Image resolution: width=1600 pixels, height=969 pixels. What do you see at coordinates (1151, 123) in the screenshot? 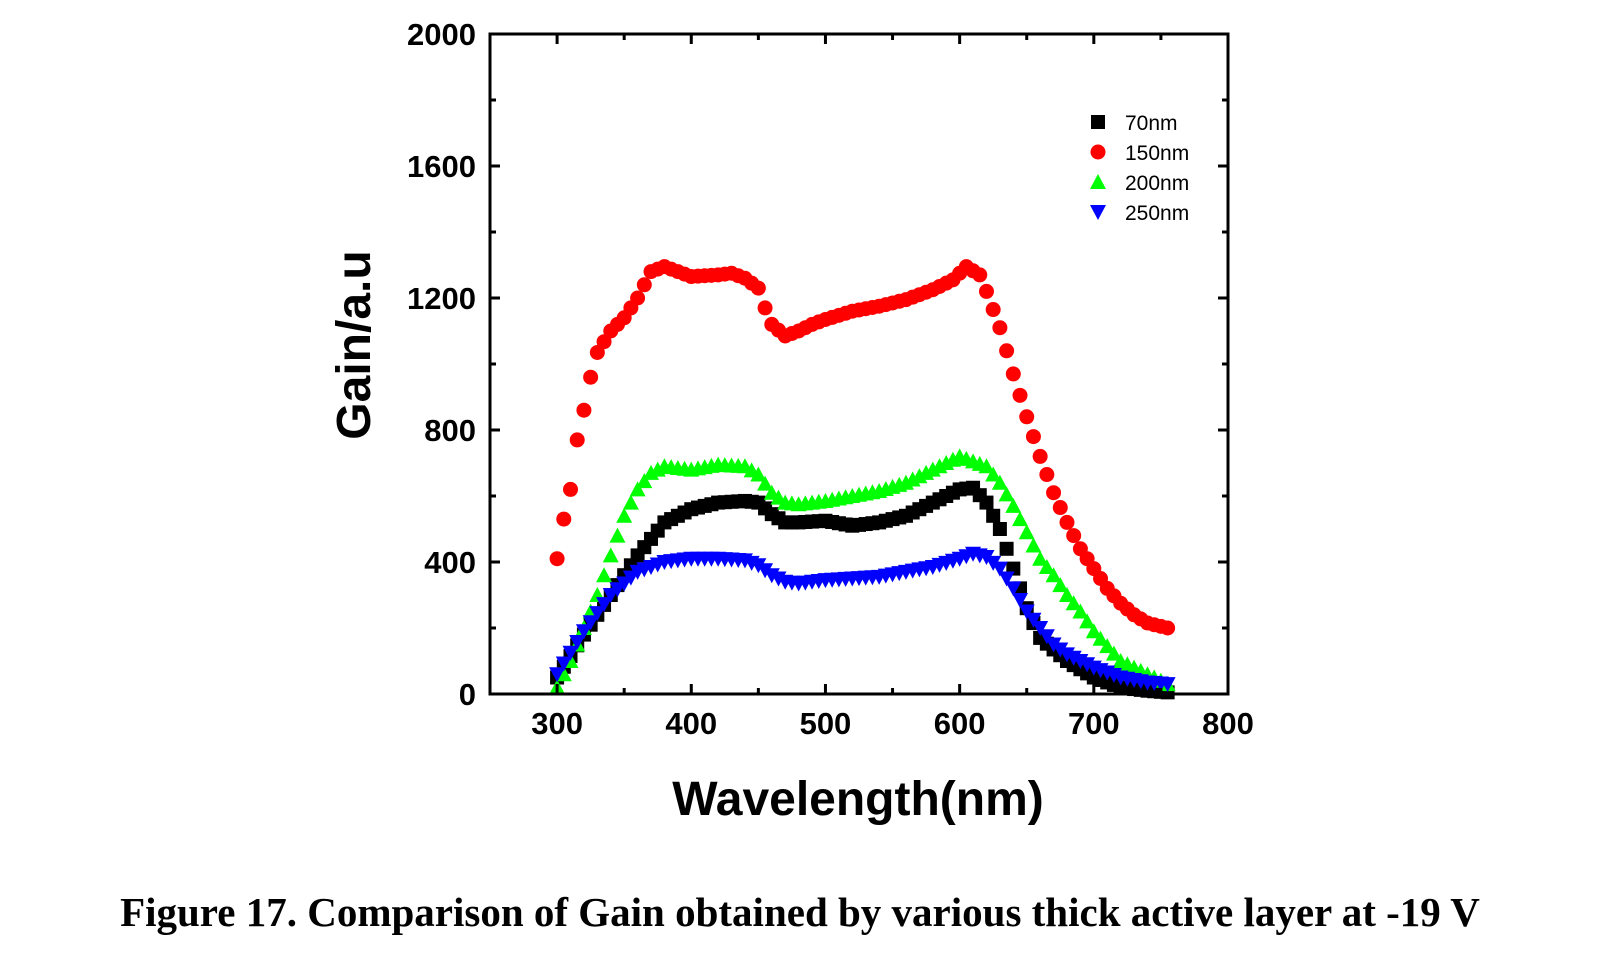
I see `legend-label: 70nm` at bounding box center [1151, 123].